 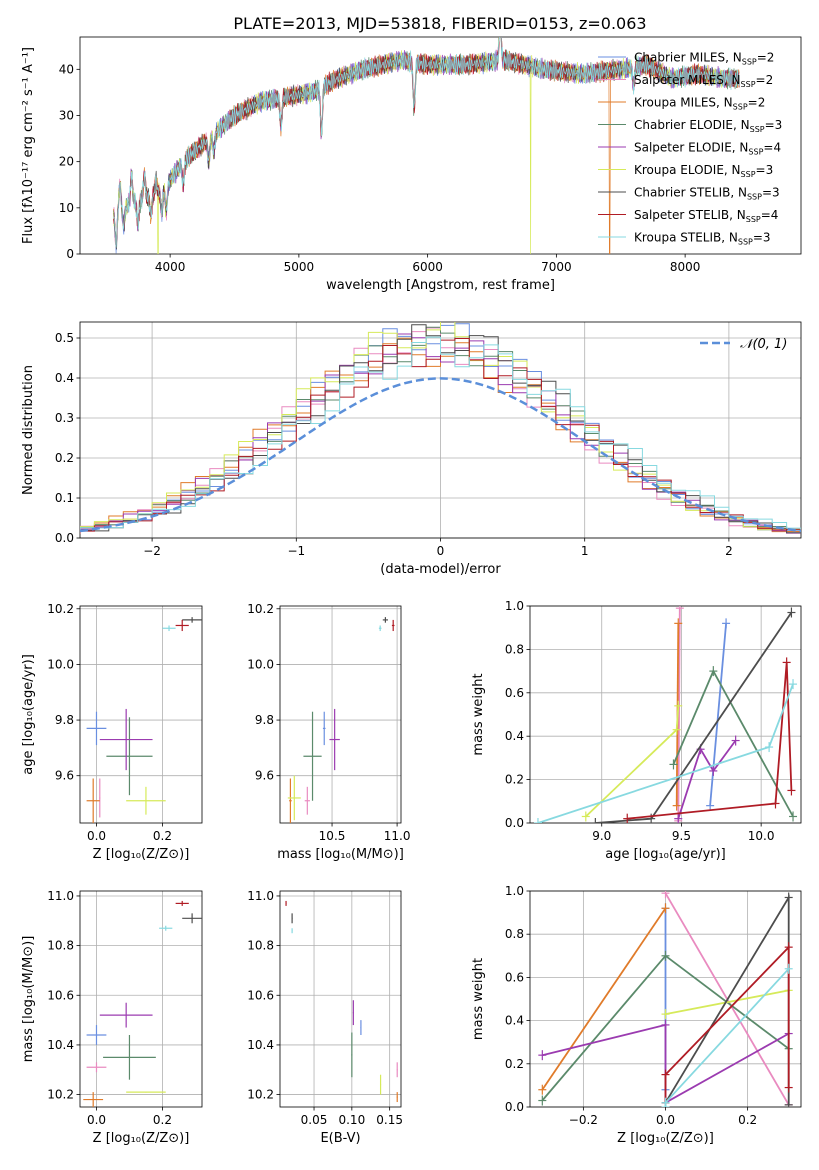 What do you see at coordinates (170, 267) in the screenshot?
I see `spectrum-xtick-label: 4000` at bounding box center [170, 267].